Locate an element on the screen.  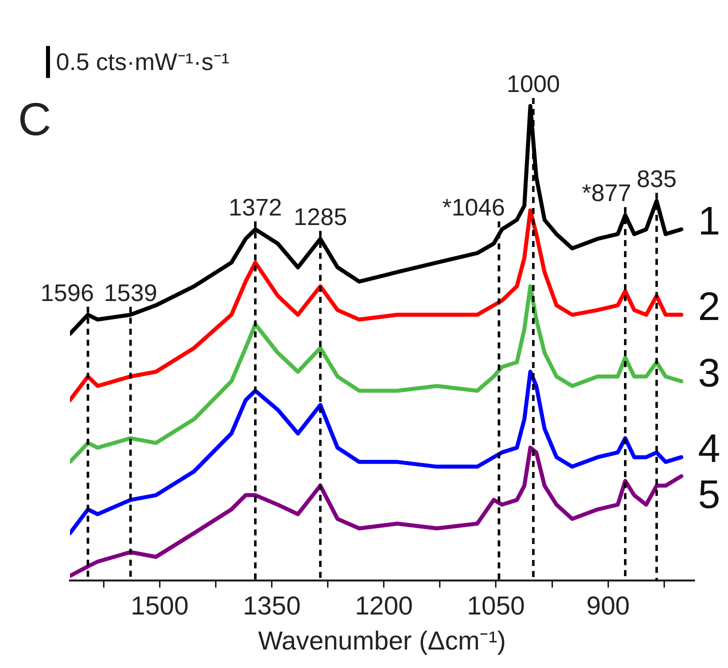
ref-line-label: 1000 is located at coordinates (533, 84).